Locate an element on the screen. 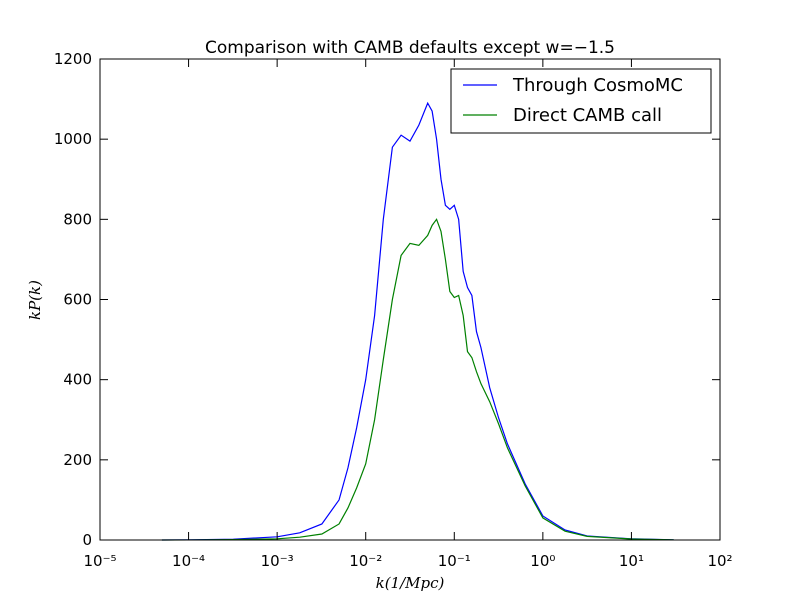 The image size is (800, 600). x-tick-label: 10⁰ is located at coordinates (542, 561).